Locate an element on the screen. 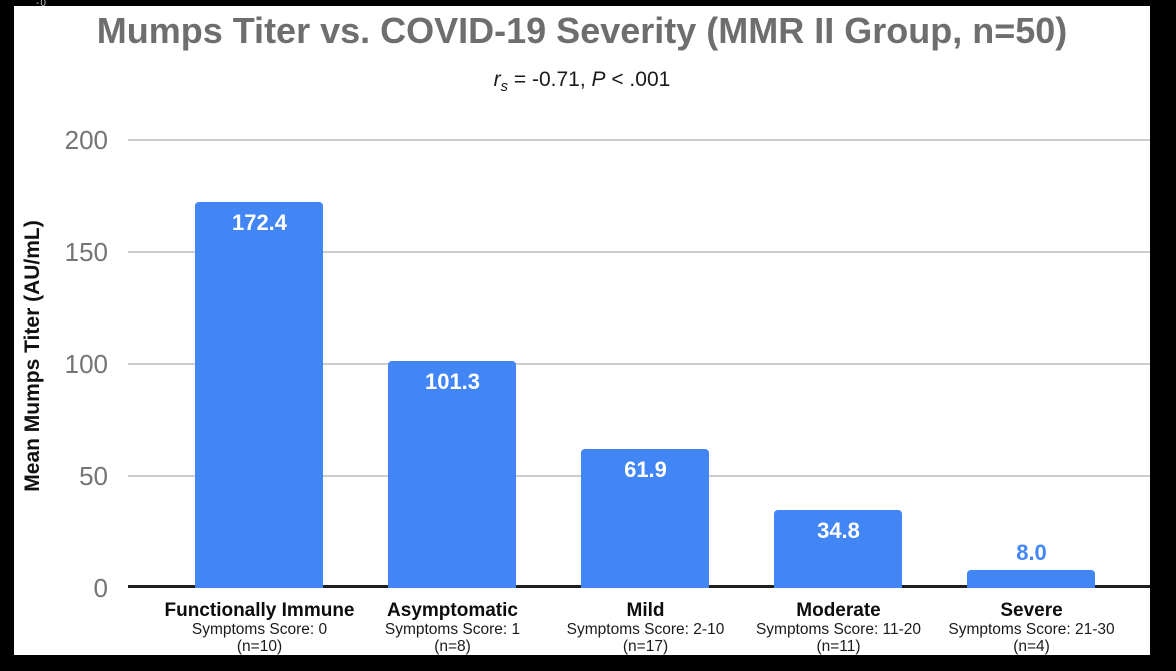 The height and width of the screenshot is (671, 1176). category-labels: Severe Symptoms Score: 21-30 (n=4) is located at coordinates (1031, 628).